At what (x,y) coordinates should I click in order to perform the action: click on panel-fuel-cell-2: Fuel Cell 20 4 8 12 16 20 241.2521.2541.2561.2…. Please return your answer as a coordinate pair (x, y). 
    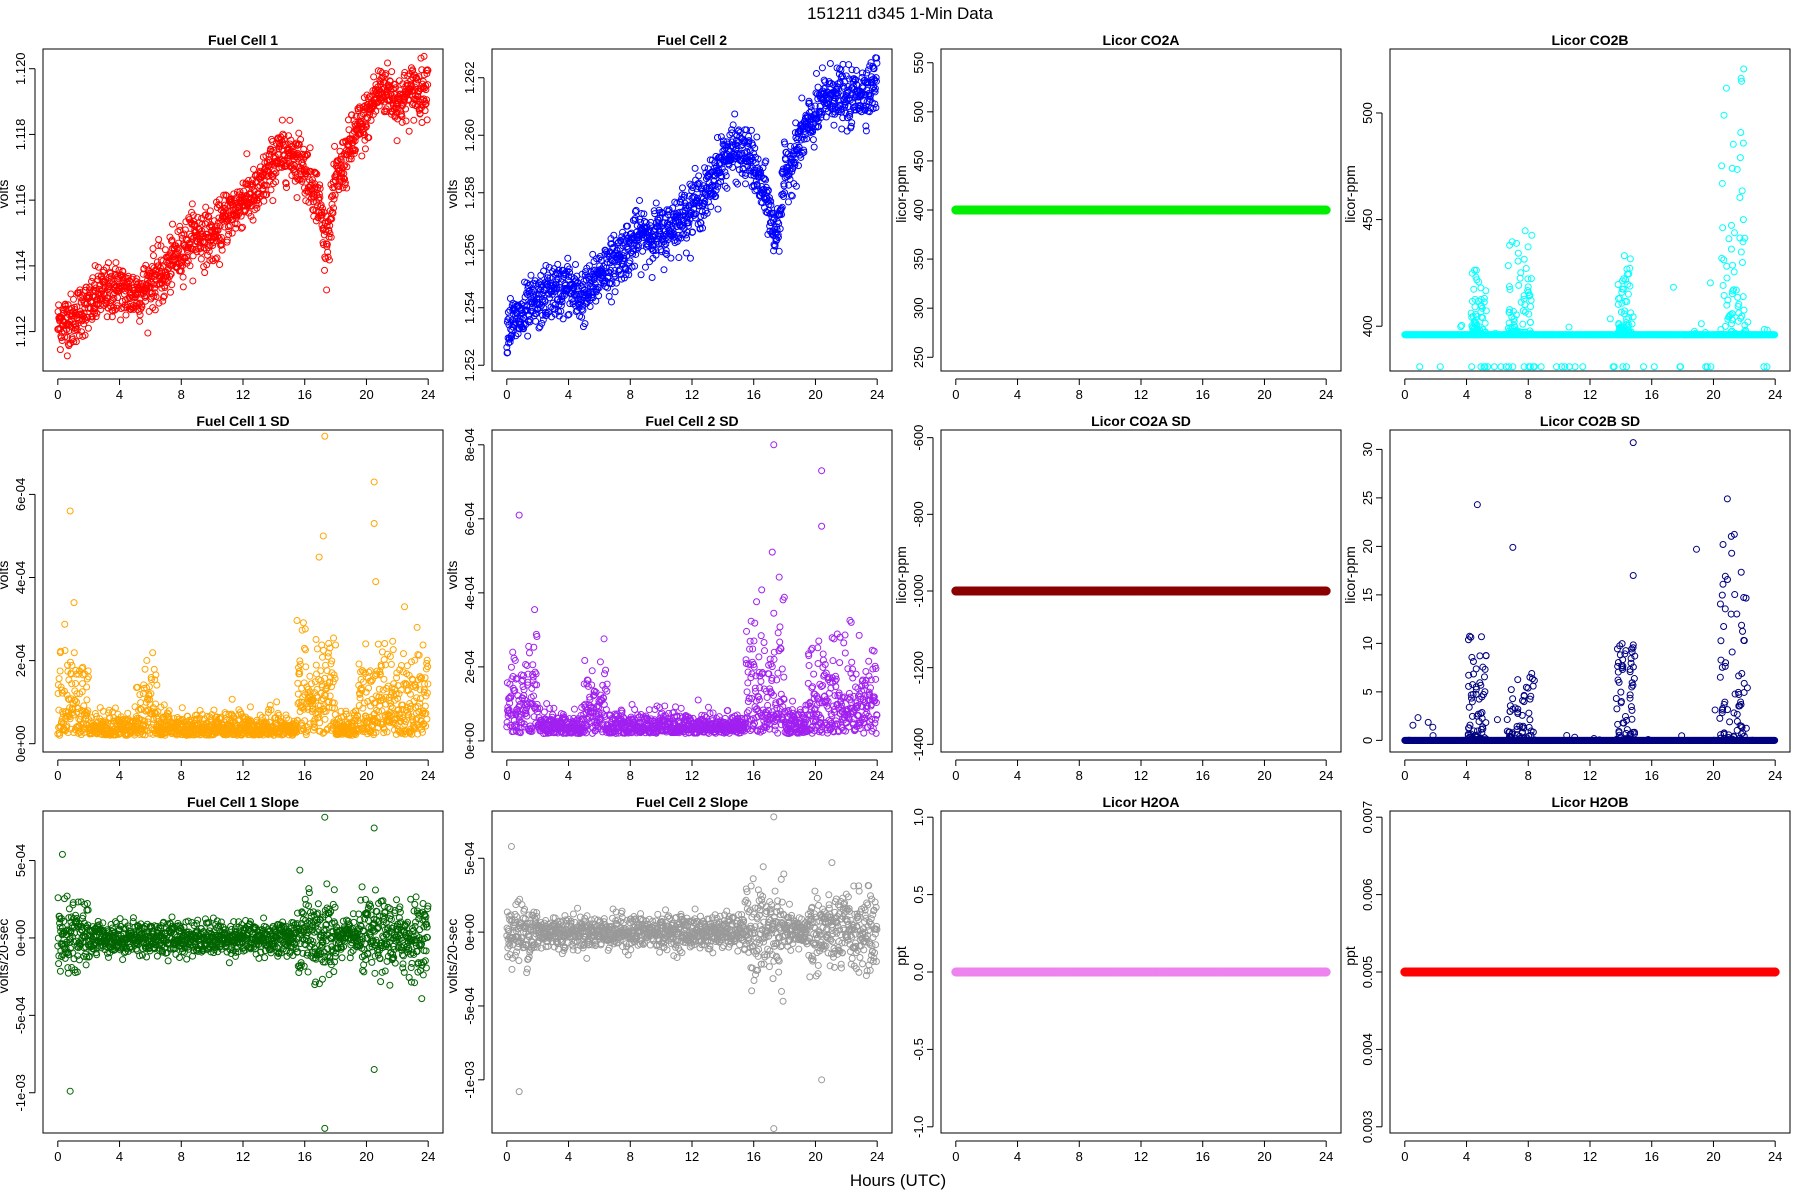
    Looking at the image, I should click on (668, 217).